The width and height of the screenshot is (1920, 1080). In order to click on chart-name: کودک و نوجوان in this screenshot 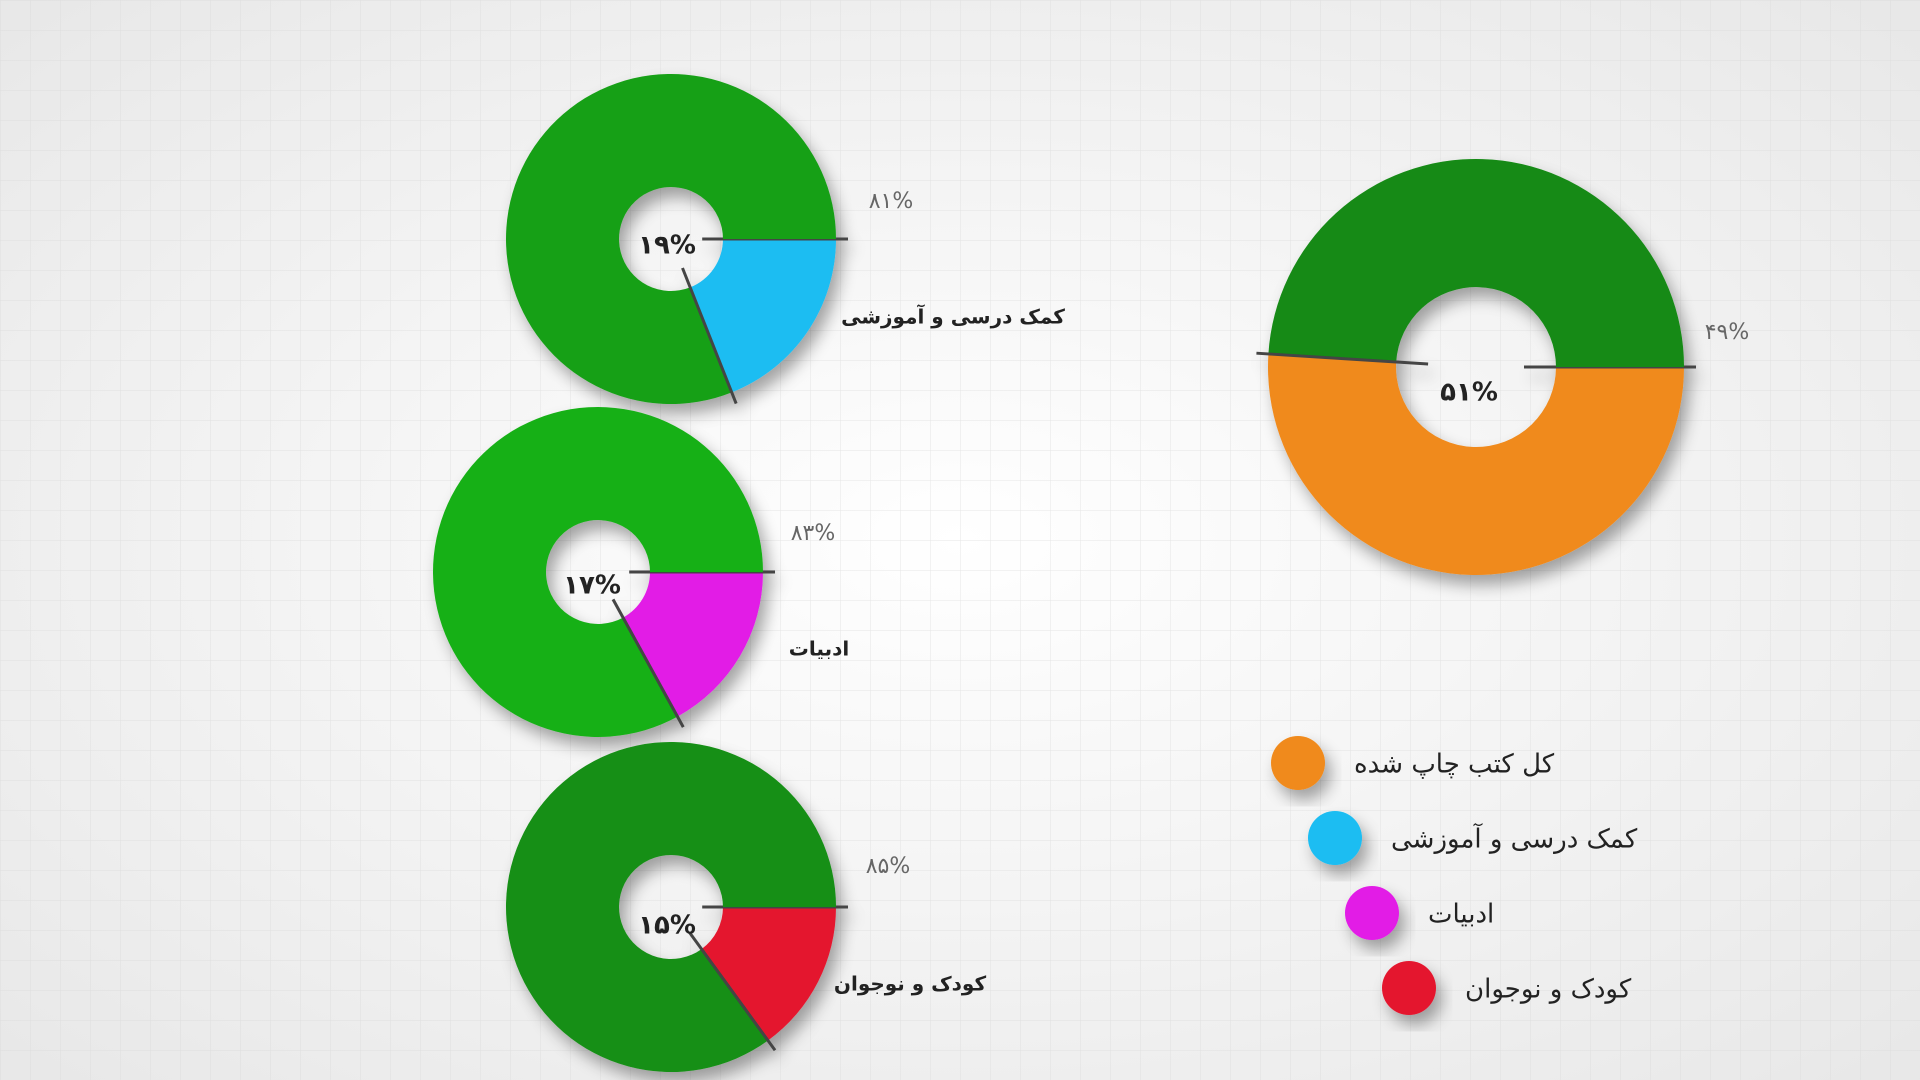, I will do `click(910, 984)`.